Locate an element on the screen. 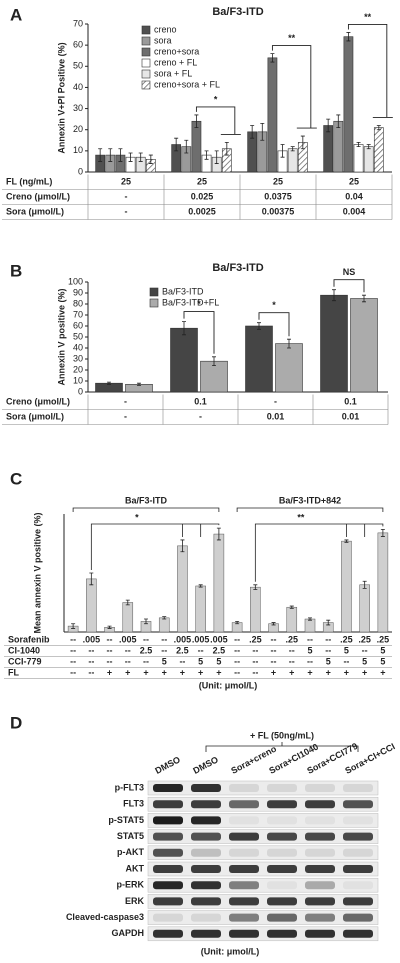 The height and width of the screenshot is (963, 400). y-tick-label: 10 is located at coordinates (78, 150).